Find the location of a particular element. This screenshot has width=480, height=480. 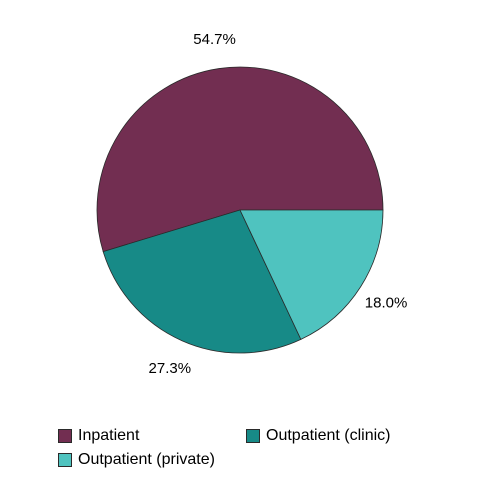

legend-label-inpatient: Inpatient is located at coordinates (109, 435).